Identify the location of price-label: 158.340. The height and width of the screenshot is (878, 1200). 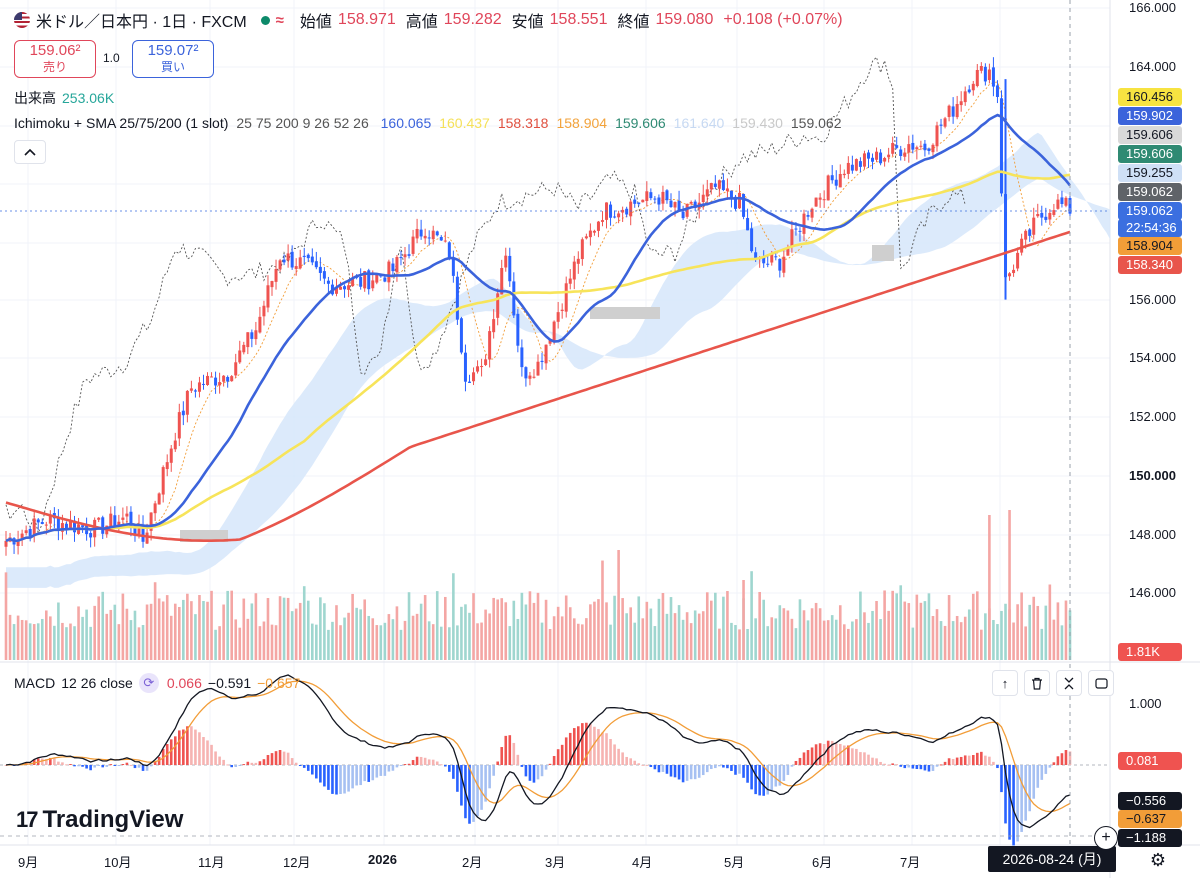
(1150, 265).